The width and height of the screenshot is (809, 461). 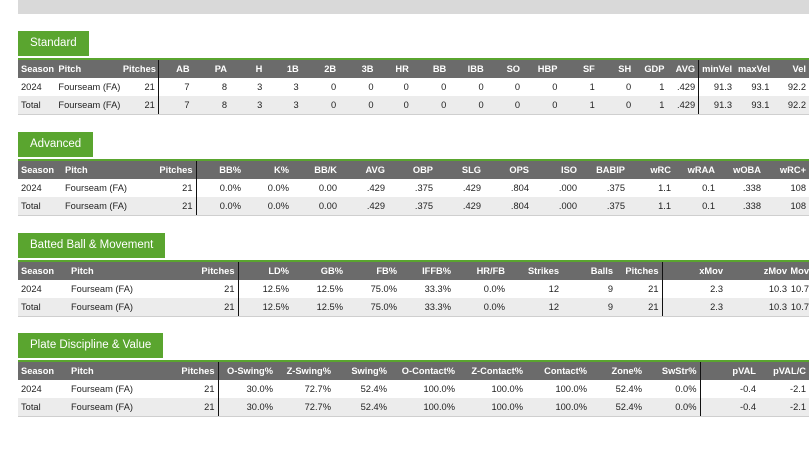 I want to click on cell: 12.5%, so click(x=275, y=289).